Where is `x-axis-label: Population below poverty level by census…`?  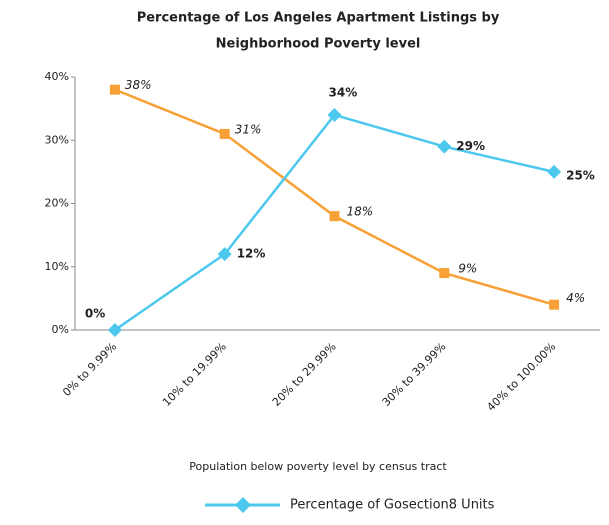
x-axis-label: Population below poverty level by census… is located at coordinates (318, 466).